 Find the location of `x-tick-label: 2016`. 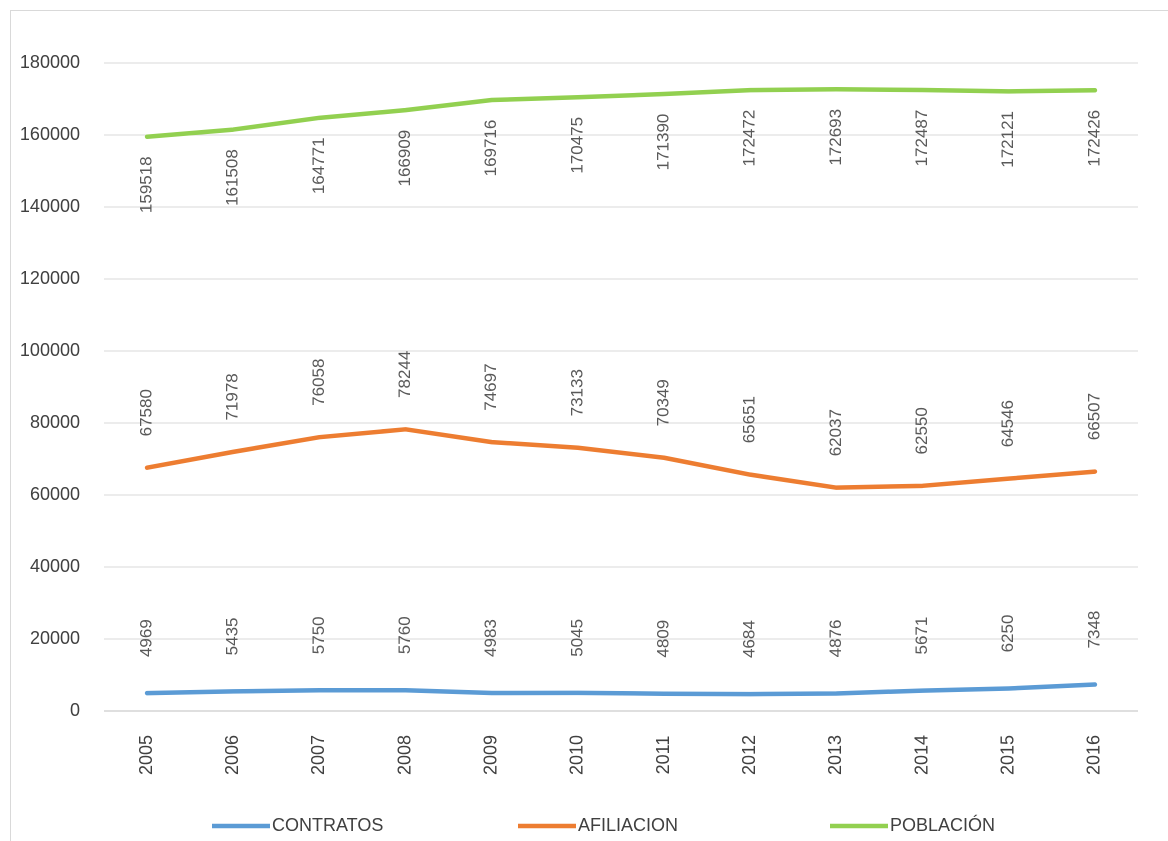

x-tick-label: 2016 is located at coordinates (1094, 755).